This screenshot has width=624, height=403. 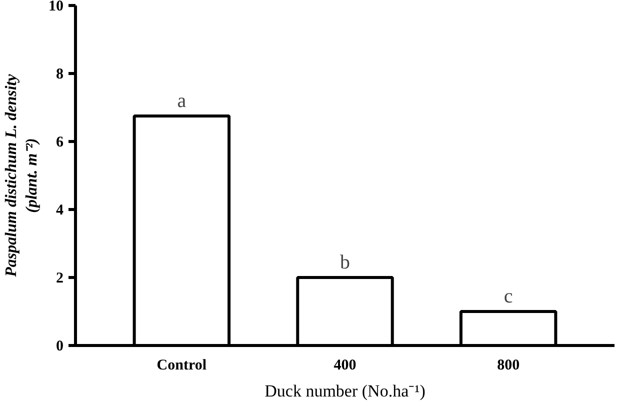 What do you see at coordinates (345, 391) in the screenshot?
I see `x-axis-title: Duck number (No.ha⁻¹)` at bounding box center [345, 391].